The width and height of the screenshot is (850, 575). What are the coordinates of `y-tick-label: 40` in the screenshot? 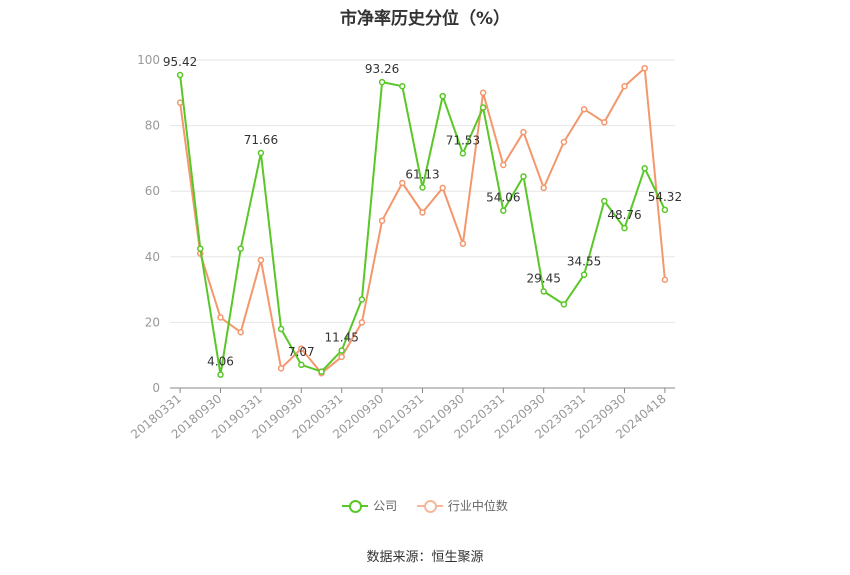 It's located at (152, 257).